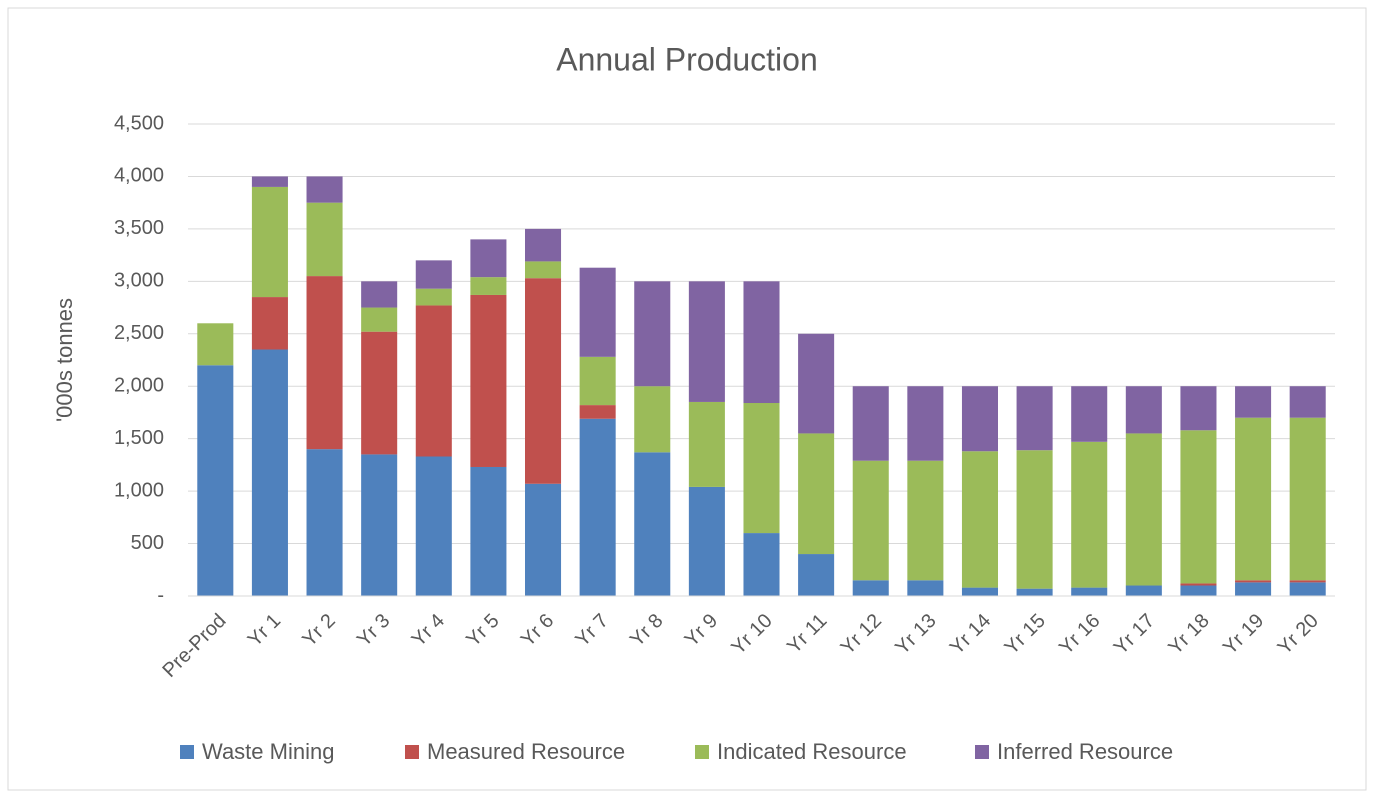 This screenshot has width=1374, height=792. Describe the element at coordinates (139, 333) in the screenshot. I see `y-tick-label: 2,500` at that location.